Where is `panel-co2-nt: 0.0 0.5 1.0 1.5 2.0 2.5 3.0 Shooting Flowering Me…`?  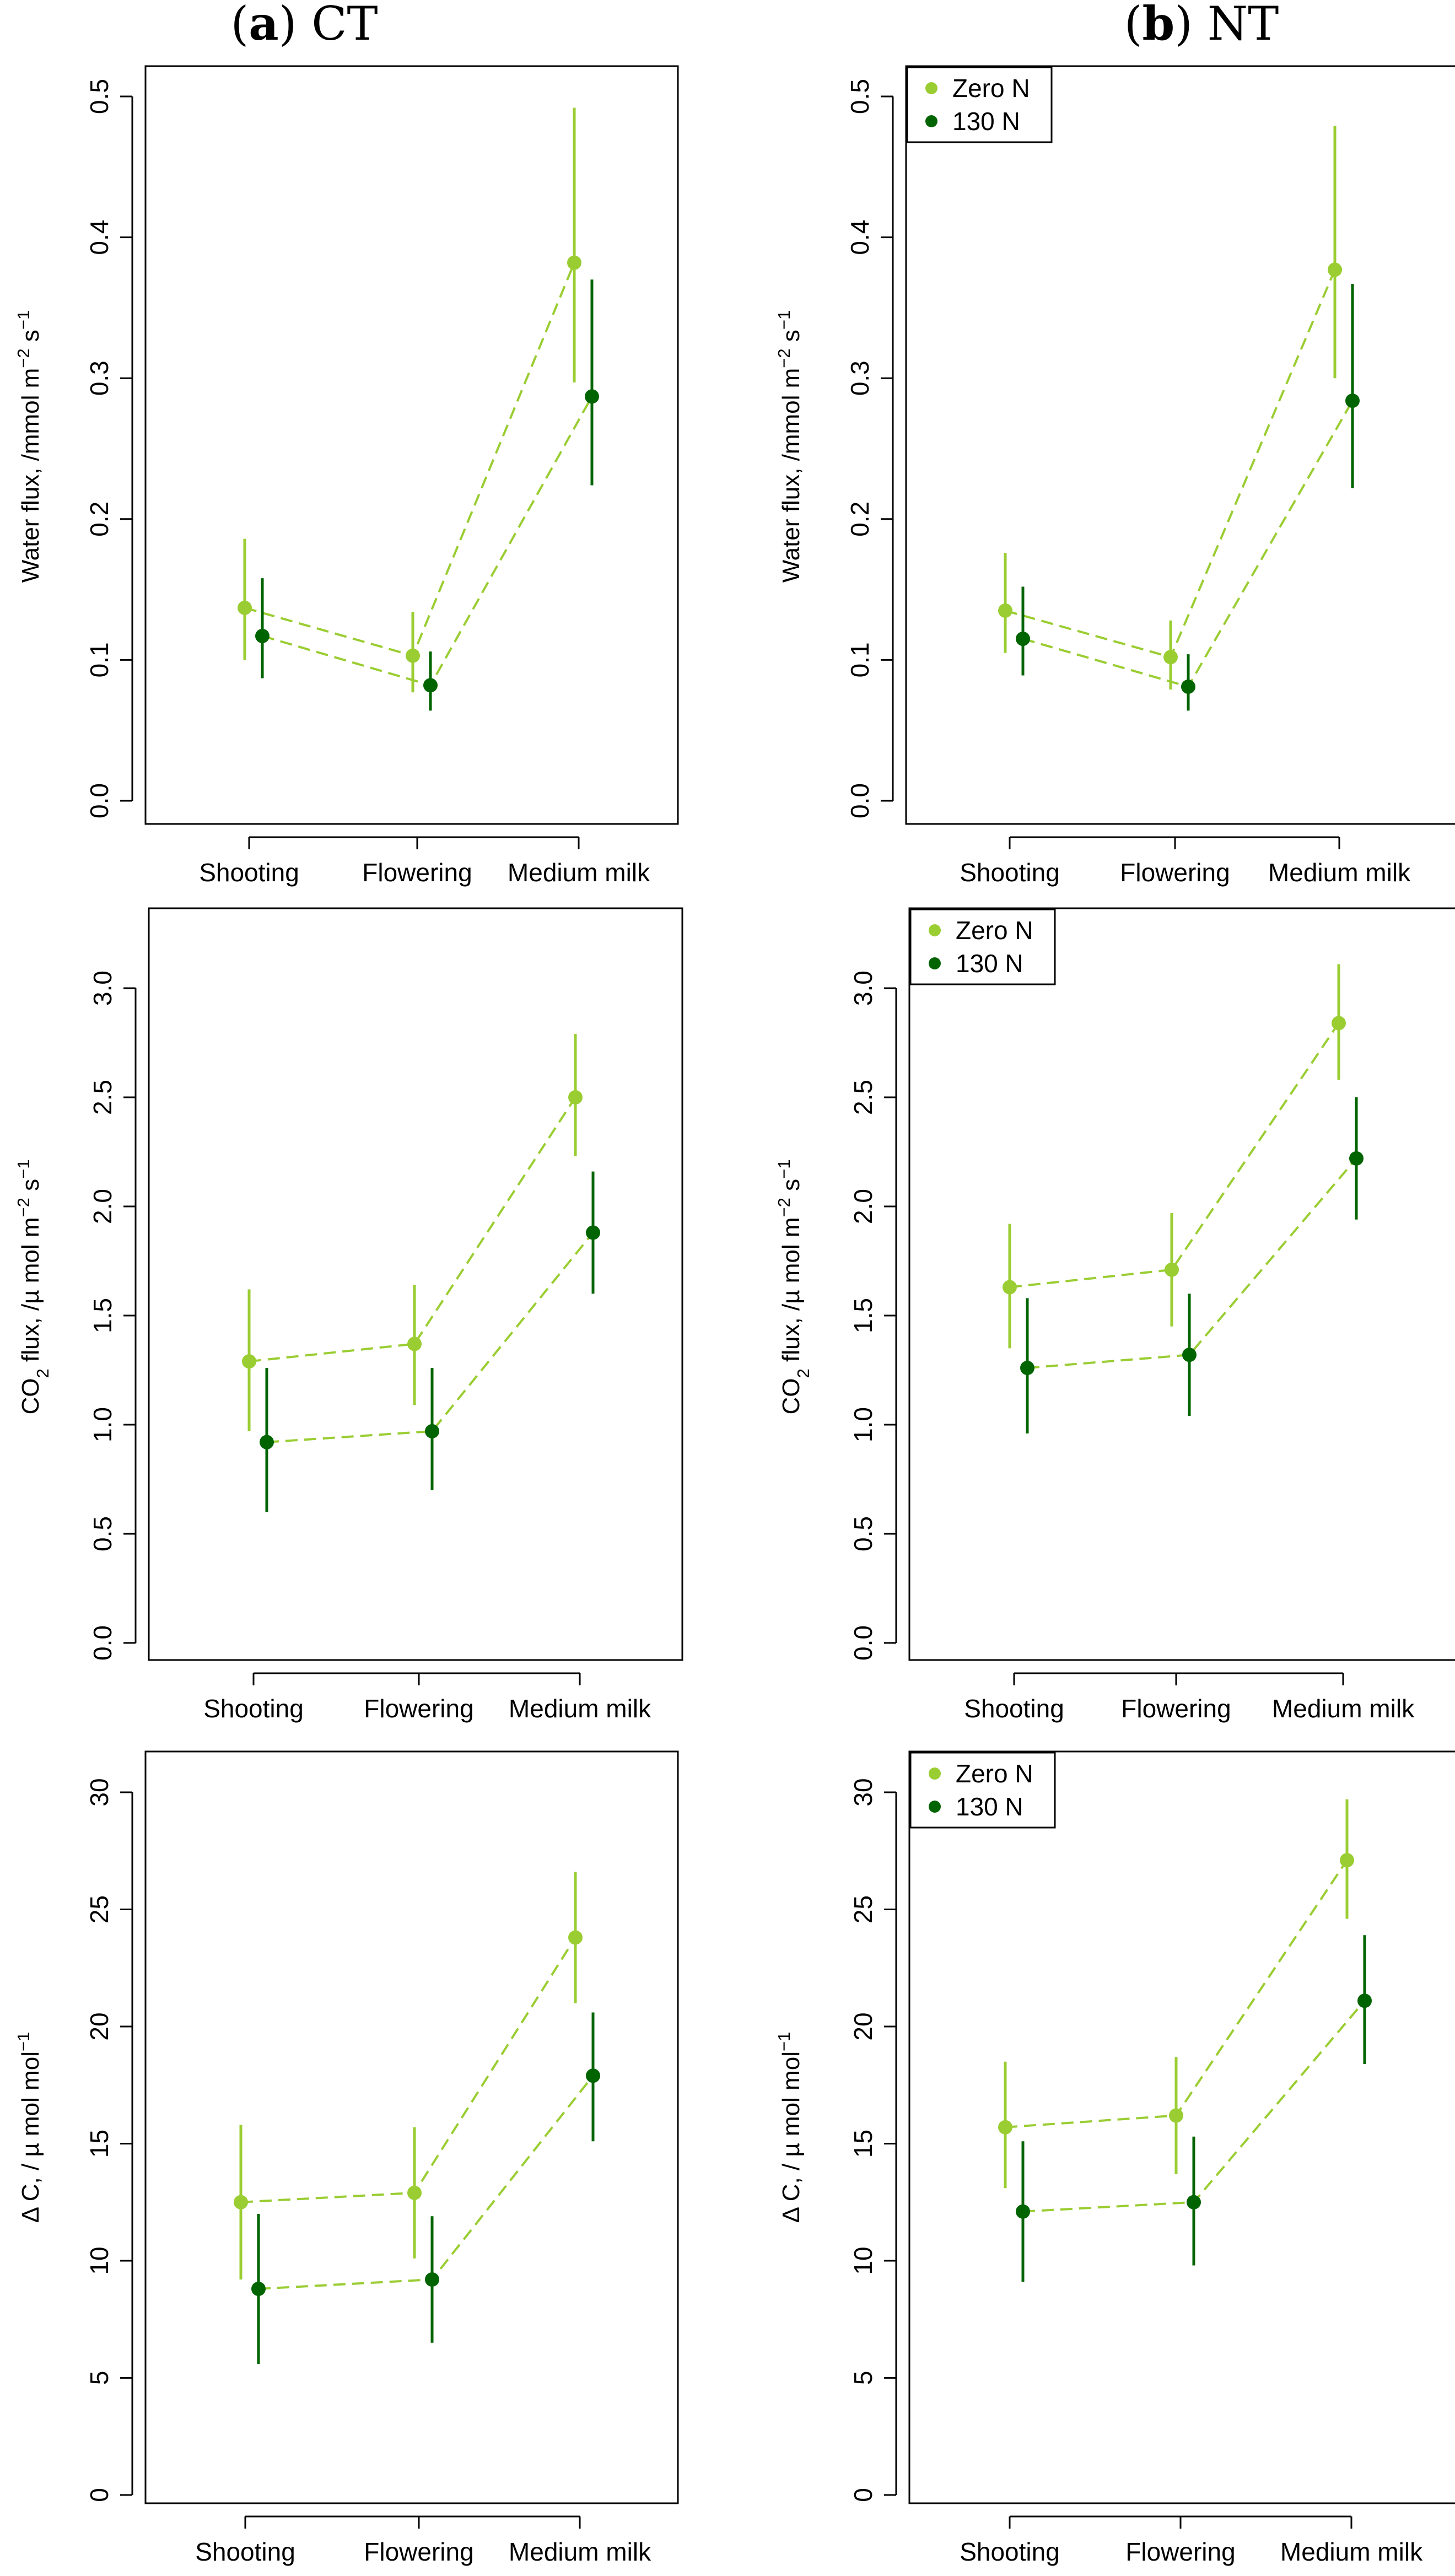 panel-co2-nt: 0.0 0.5 1.0 1.5 2.0 2.5 3.0 Shooting Flowering Me… is located at coordinates (1152, 1315).